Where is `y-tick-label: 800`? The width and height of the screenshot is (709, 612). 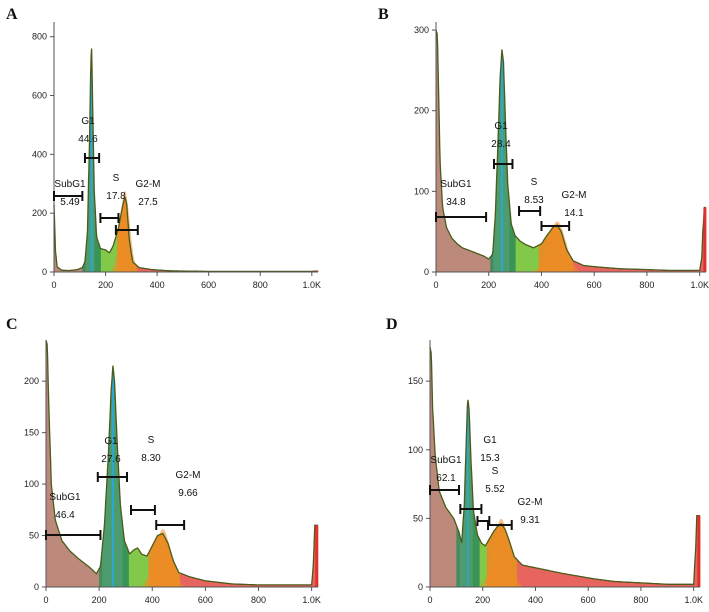 y-tick-label: 800 is located at coordinates (39, 37).